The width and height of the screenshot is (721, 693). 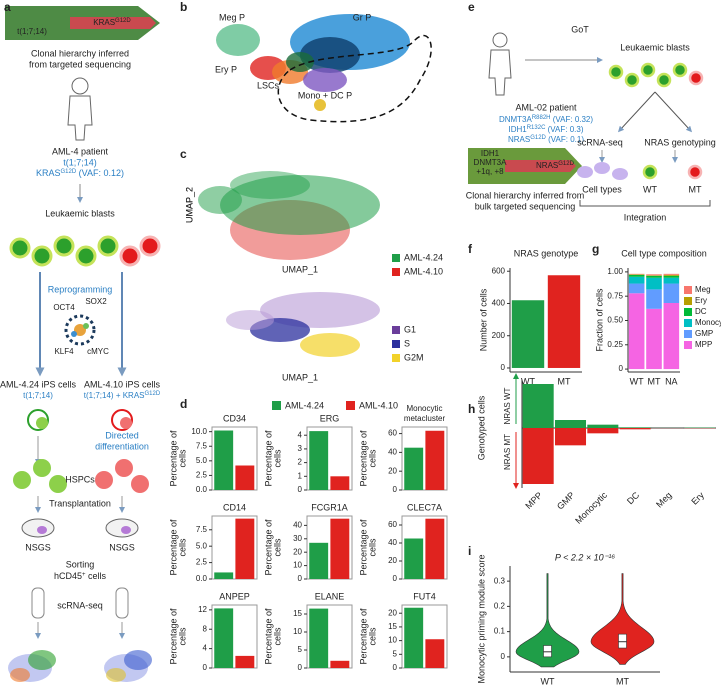 I want to click on y-tick-label: 3, so click(x=300, y=448).